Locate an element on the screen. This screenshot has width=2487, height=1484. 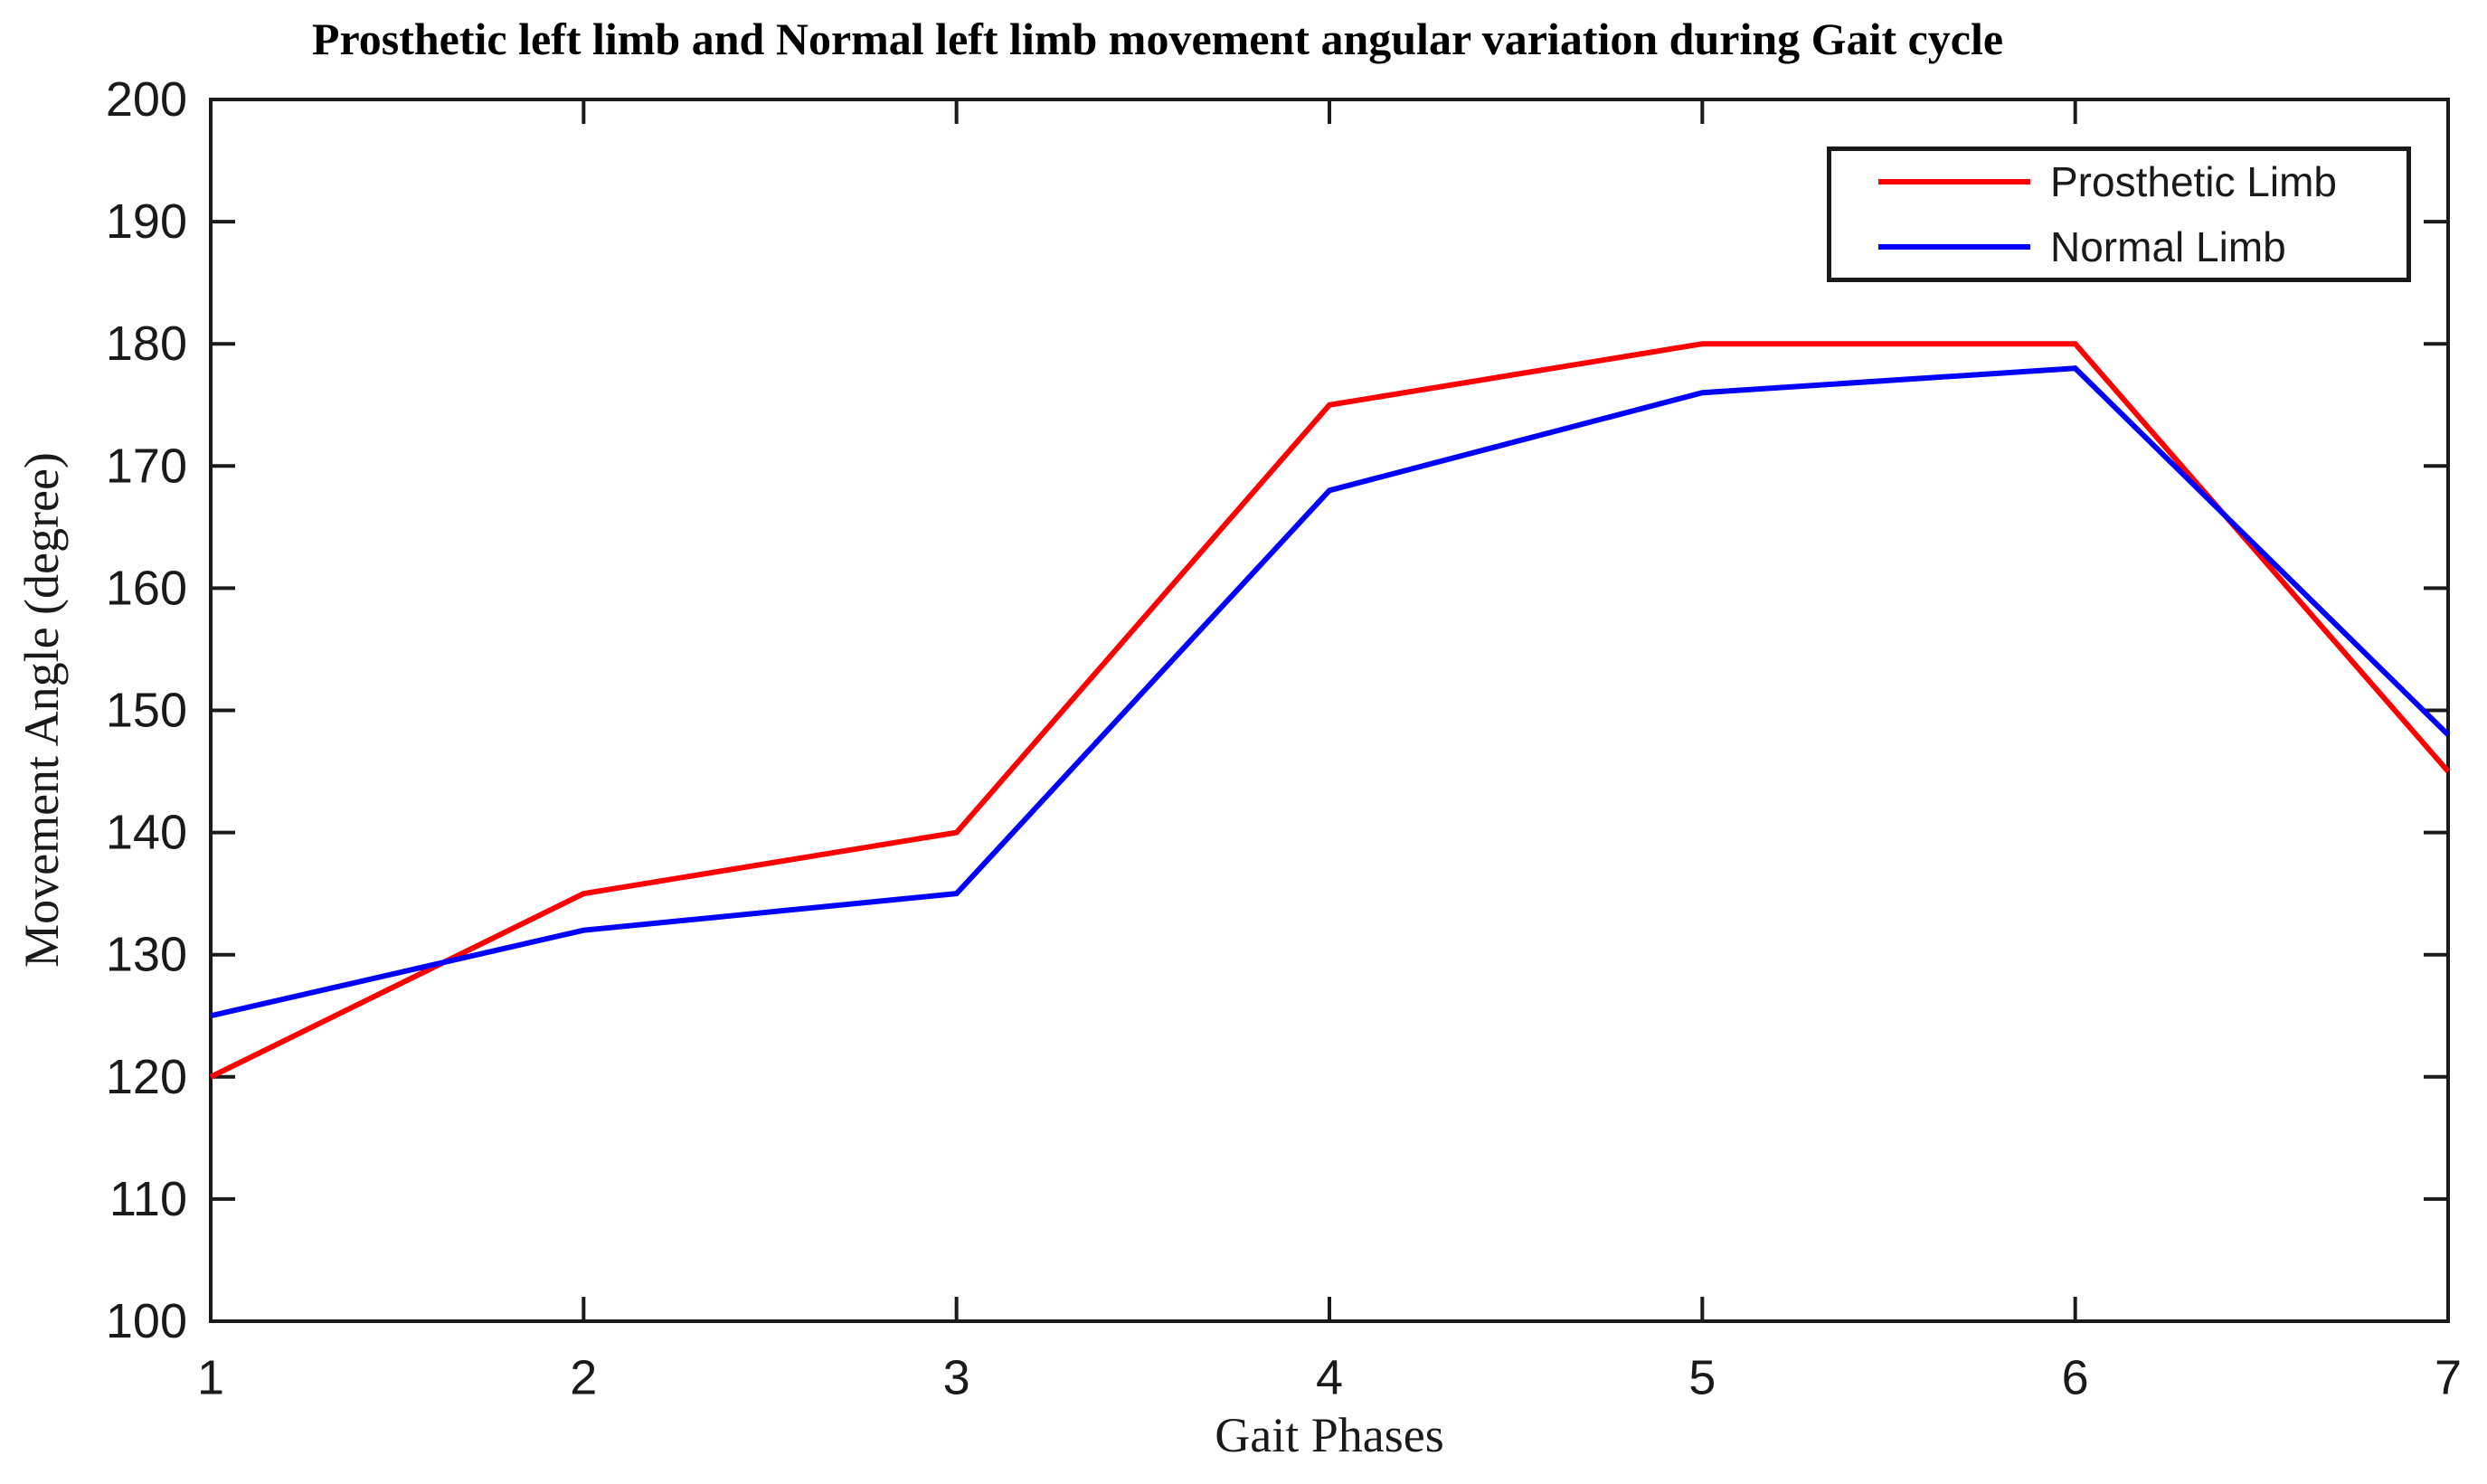
y-tick-label: 180 is located at coordinates (146, 344).